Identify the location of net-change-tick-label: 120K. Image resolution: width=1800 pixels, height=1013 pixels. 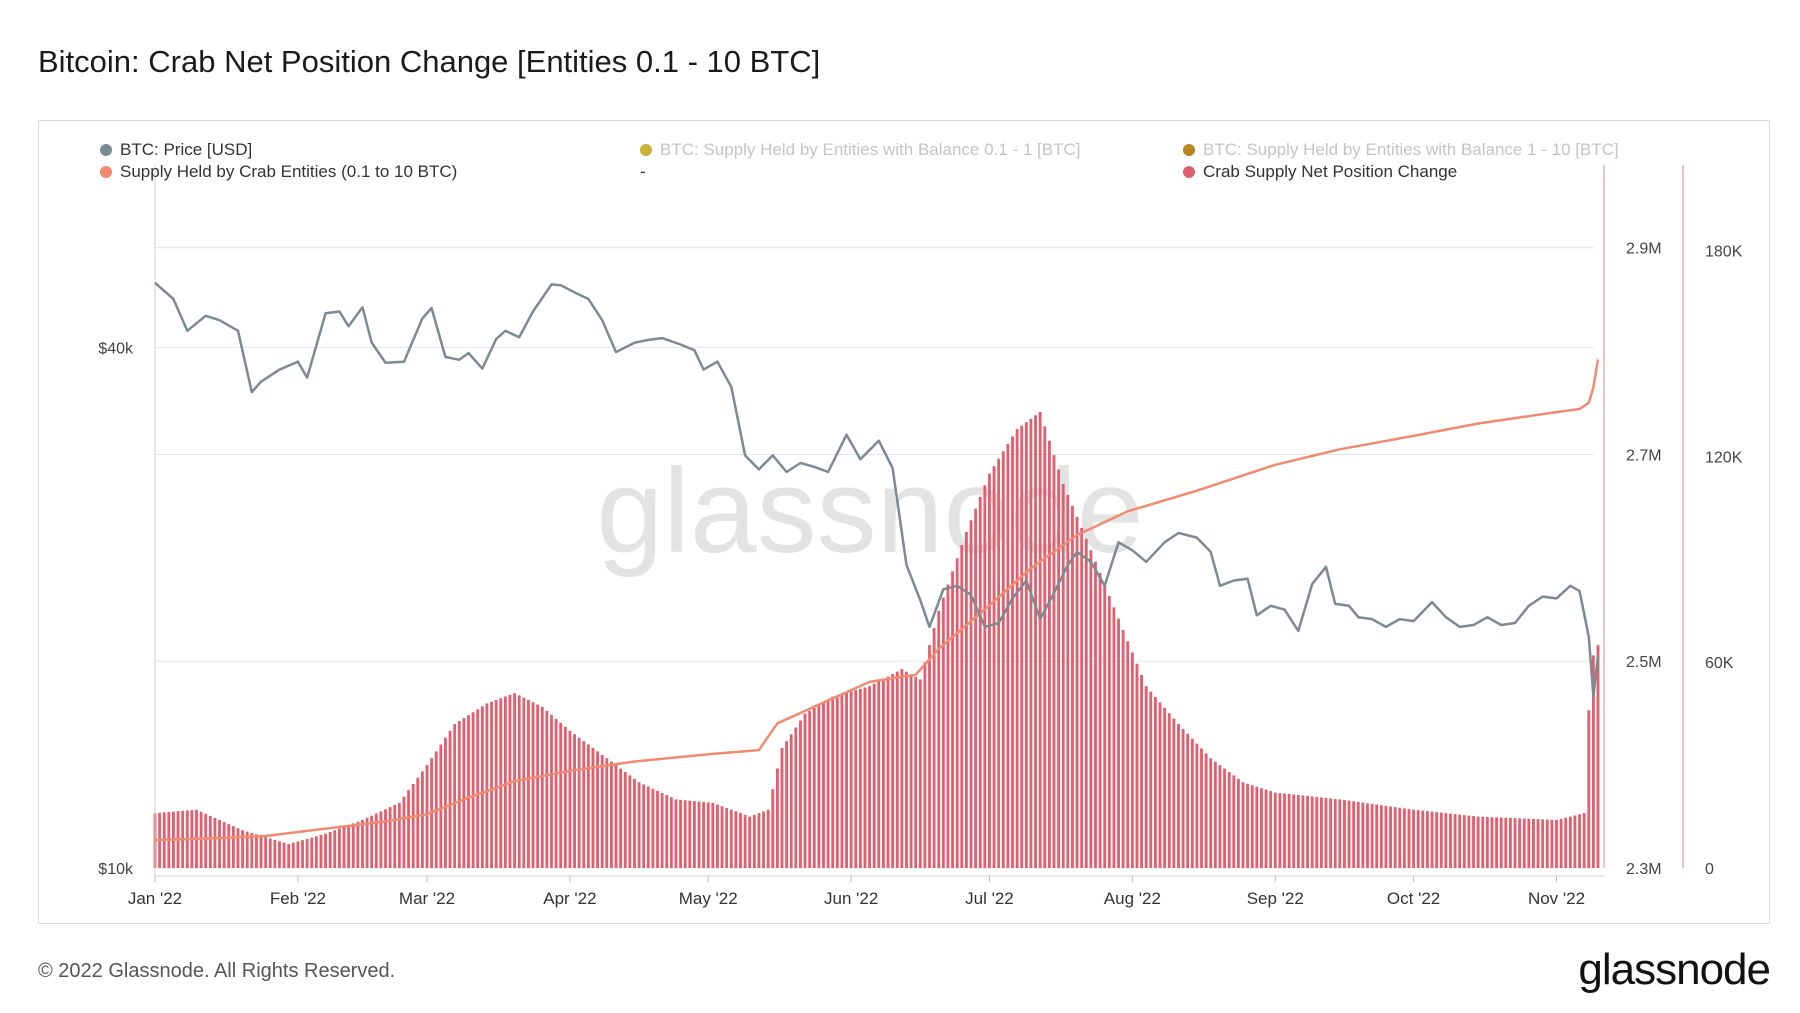
(1724, 457).